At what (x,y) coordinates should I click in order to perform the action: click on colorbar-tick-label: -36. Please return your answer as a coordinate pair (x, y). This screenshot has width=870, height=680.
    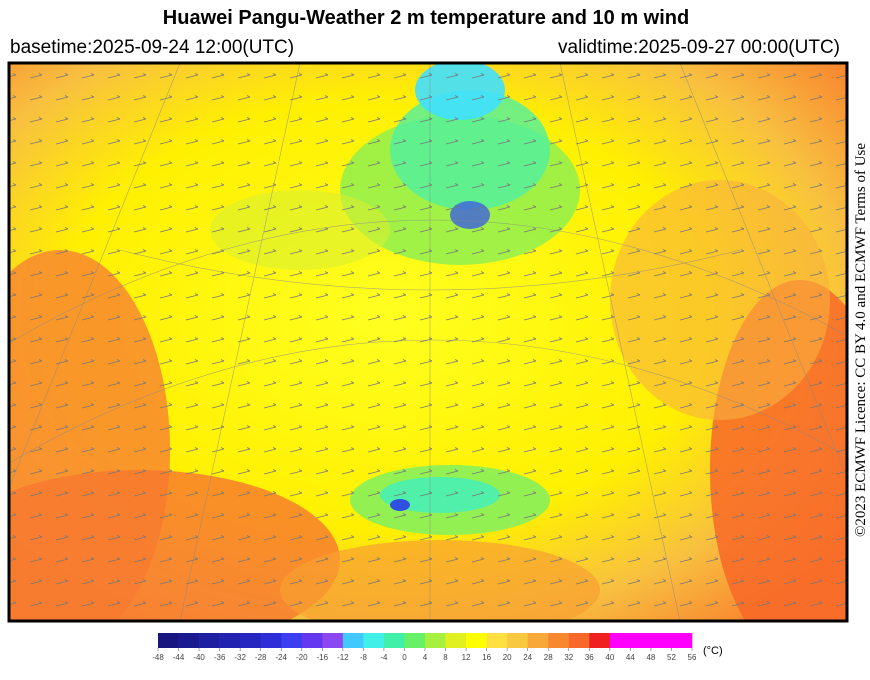
    Looking at the image, I should click on (220, 657).